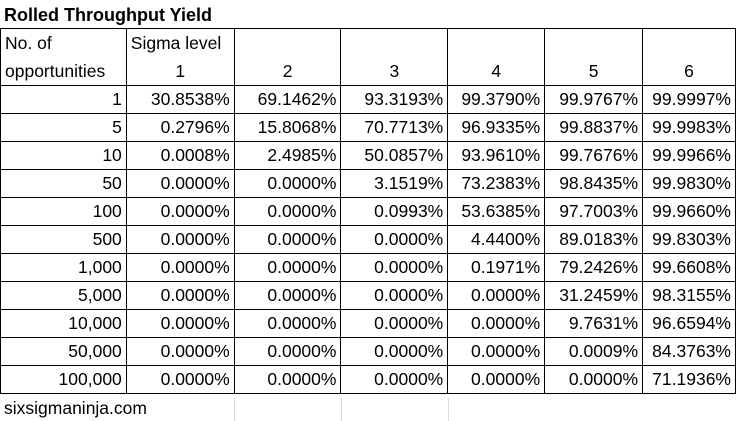 The image size is (736, 421). I want to click on yield-cell-sigma-5: 99.7676%, so click(594, 155).